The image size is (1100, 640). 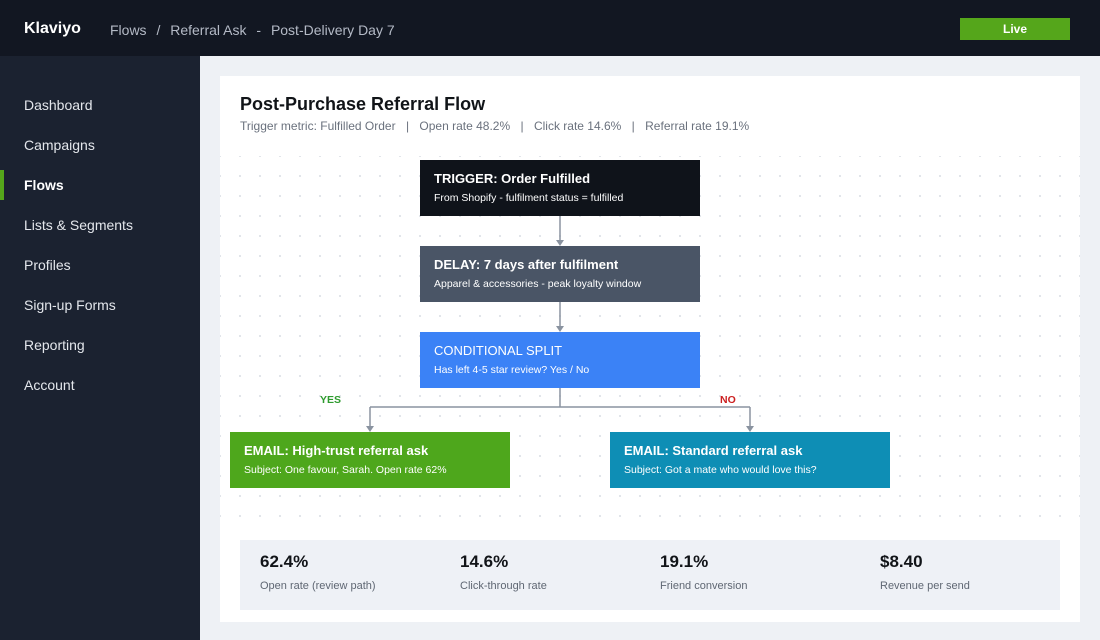 What do you see at coordinates (901, 561) in the screenshot?
I see `stat-value: $8.40` at bounding box center [901, 561].